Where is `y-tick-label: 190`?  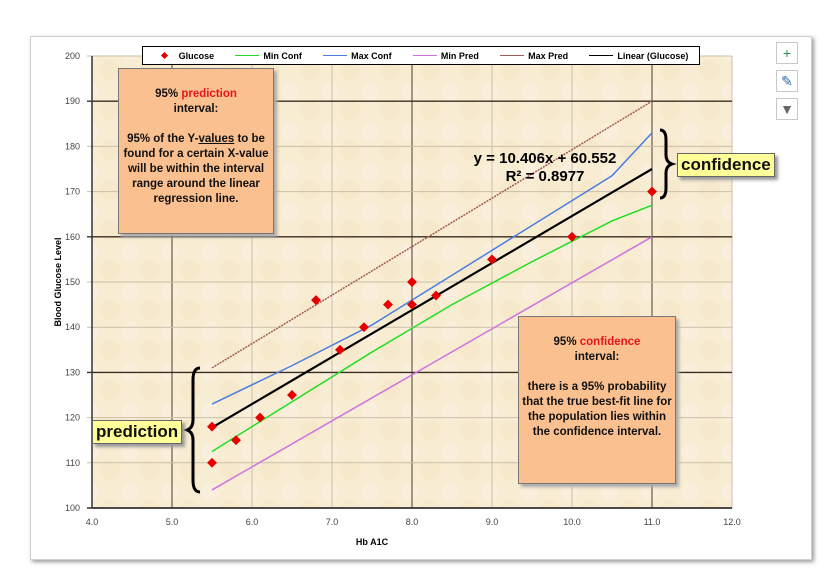
y-tick-label: 190 is located at coordinates (72, 101).